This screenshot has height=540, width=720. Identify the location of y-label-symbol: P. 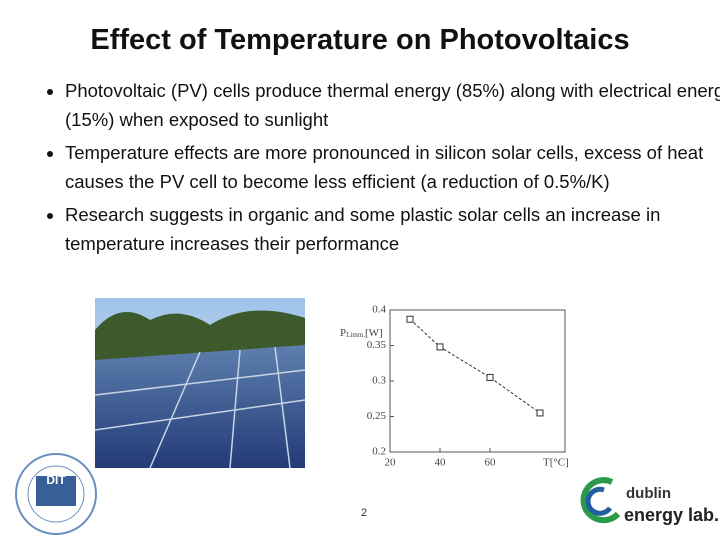
(343, 333).